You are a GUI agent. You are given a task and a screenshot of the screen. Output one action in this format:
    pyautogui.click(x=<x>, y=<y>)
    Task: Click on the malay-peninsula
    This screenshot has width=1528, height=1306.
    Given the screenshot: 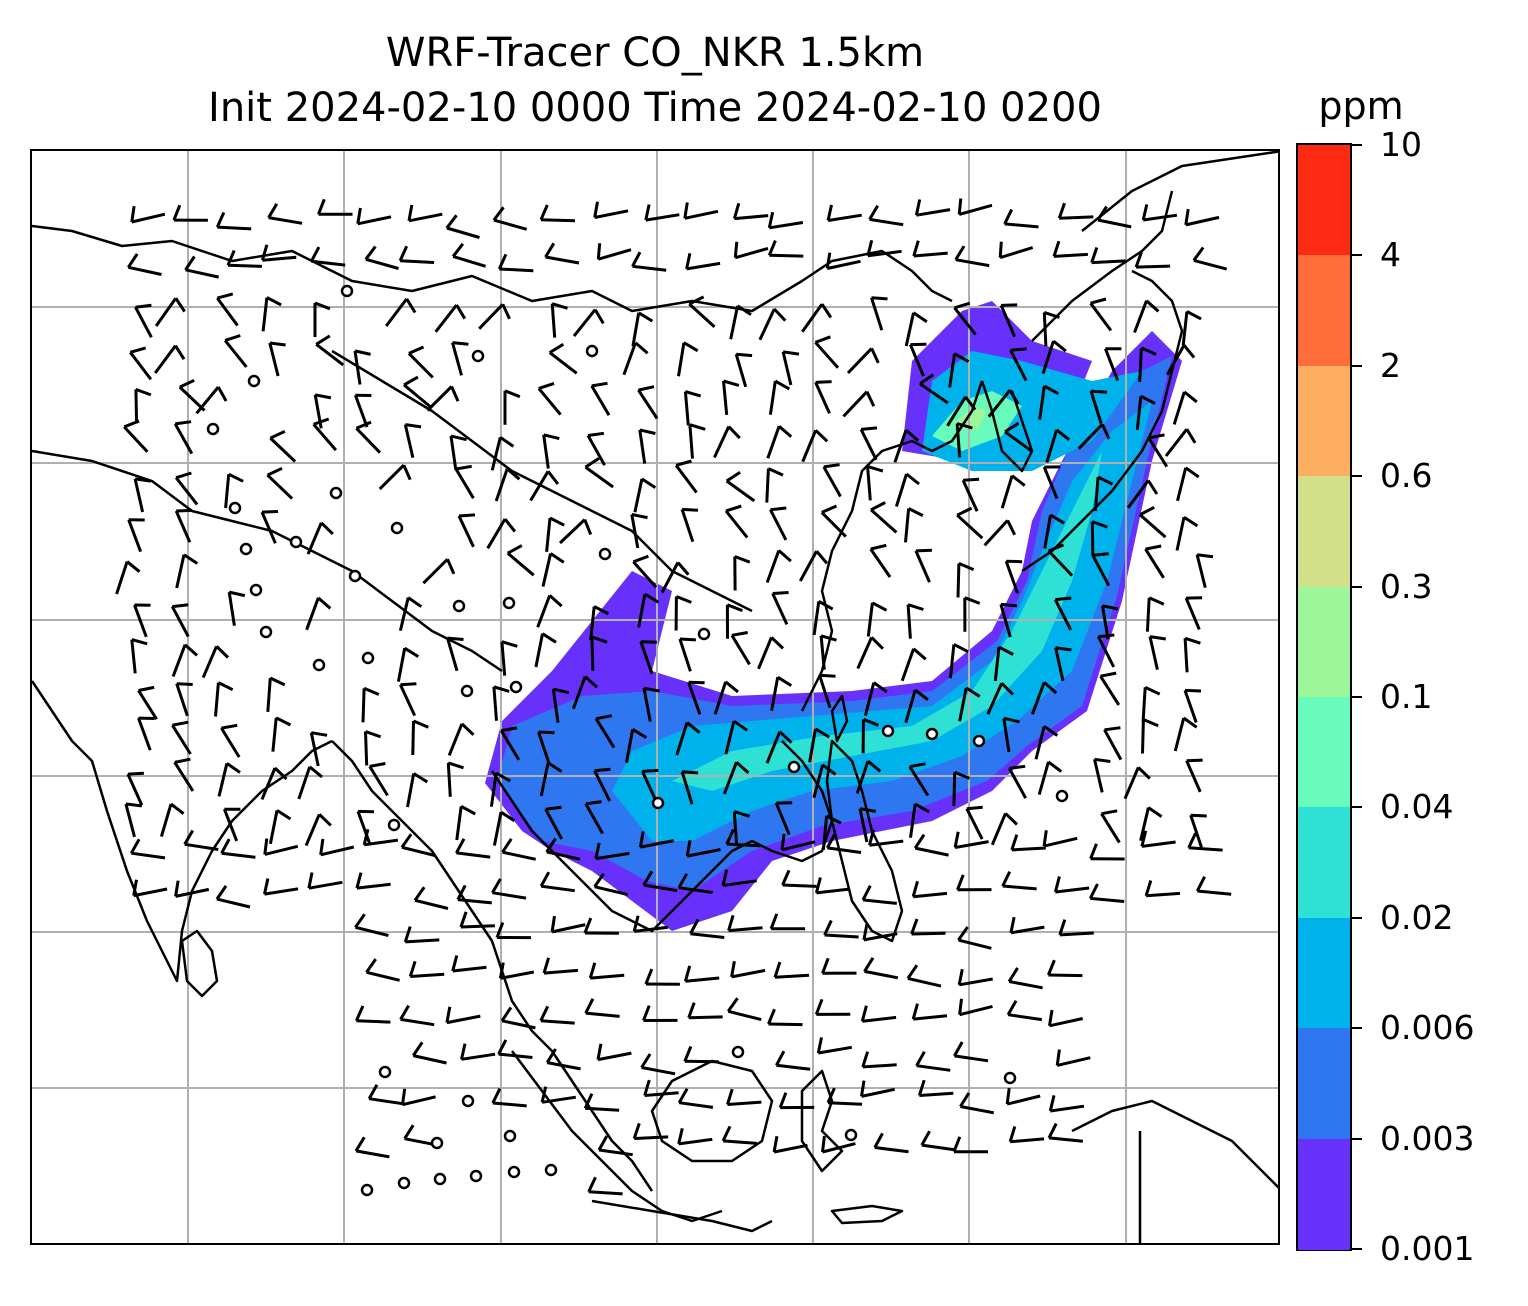 What is the action you would take?
    pyautogui.click(x=577, y=1081)
    